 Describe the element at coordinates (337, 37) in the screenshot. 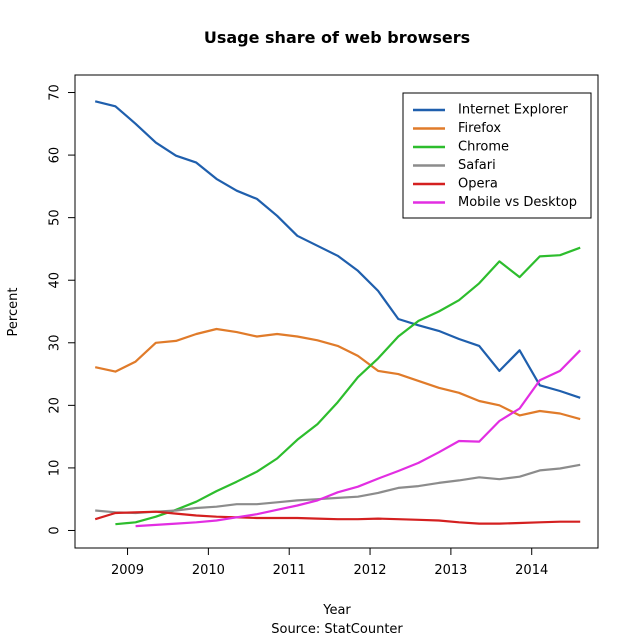

I see `chart-title: Usage share of web browsers` at that location.